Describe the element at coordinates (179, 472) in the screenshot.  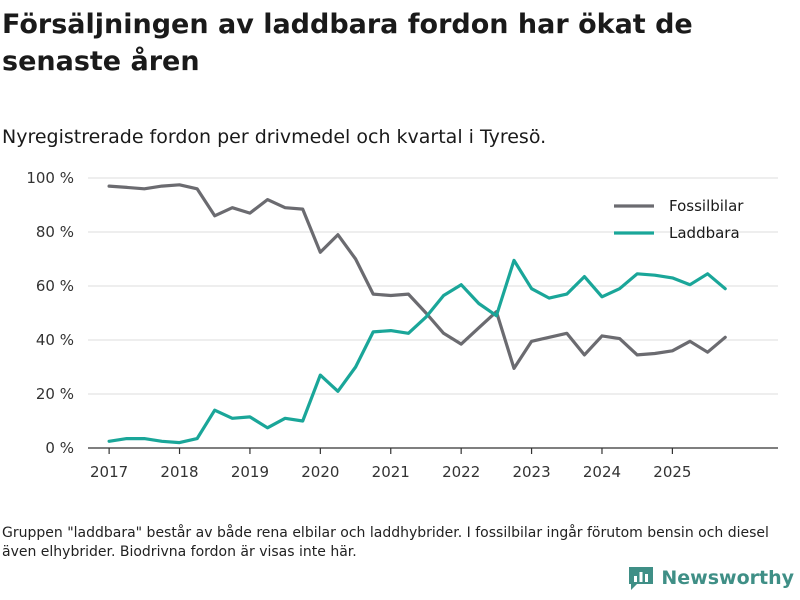
I see `x-tick-label: 2018` at that location.